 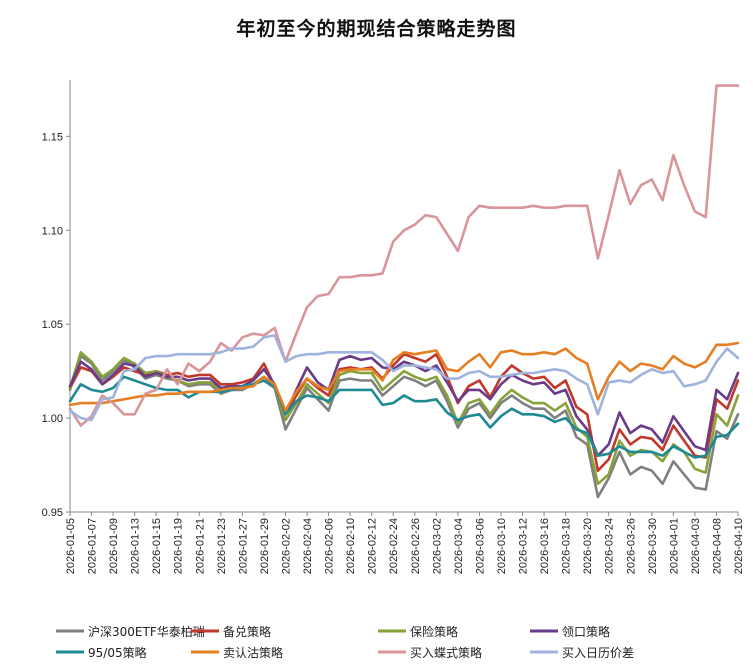 I want to click on legend-label: 买入蝶式策略, so click(x=446, y=652).